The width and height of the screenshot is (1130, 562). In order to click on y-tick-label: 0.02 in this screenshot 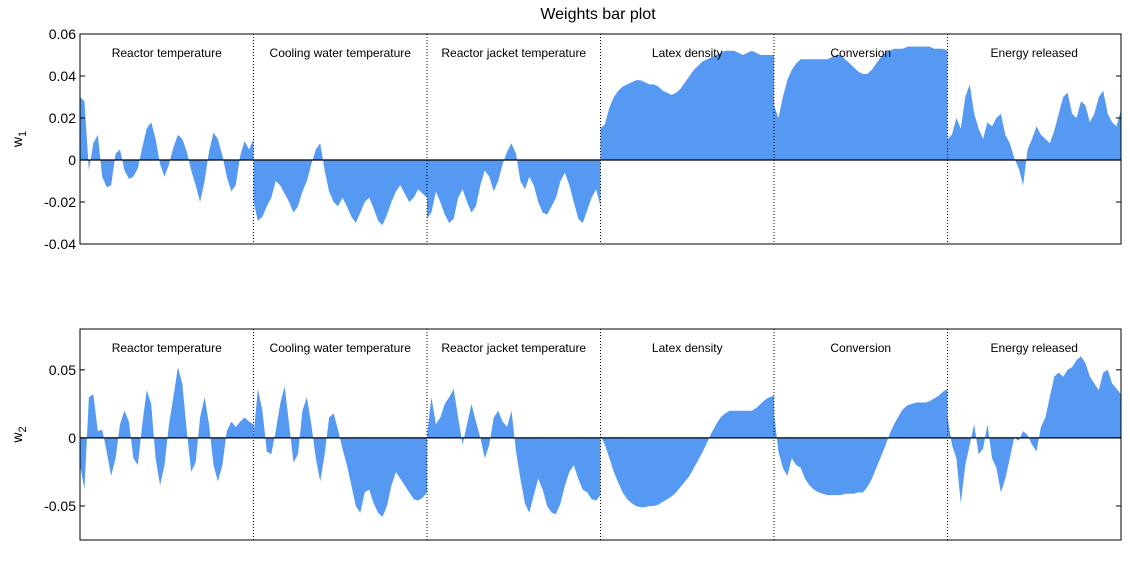, I will do `click(62, 118)`.